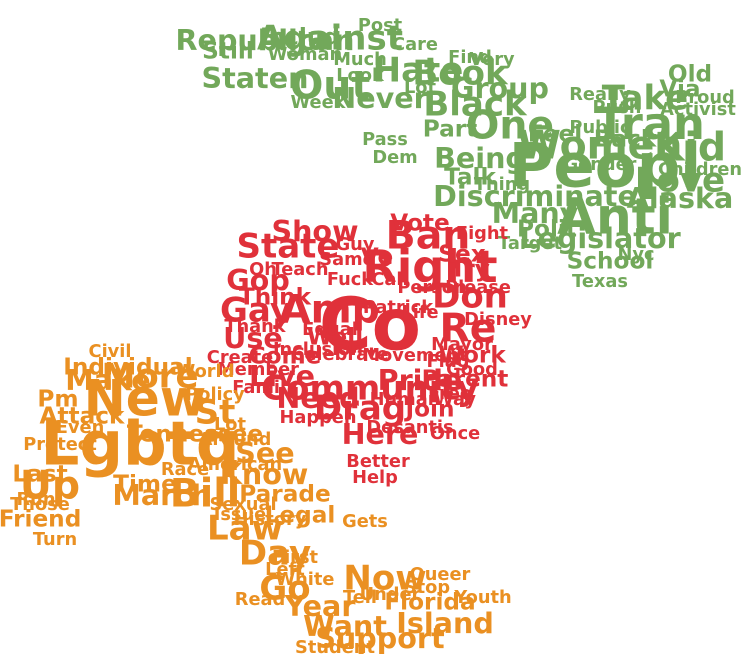 This screenshot has width=746, height=669. Describe the element at coordinates (472, 355) in the screenshot. I see `heart-word-work: Work` at that location.